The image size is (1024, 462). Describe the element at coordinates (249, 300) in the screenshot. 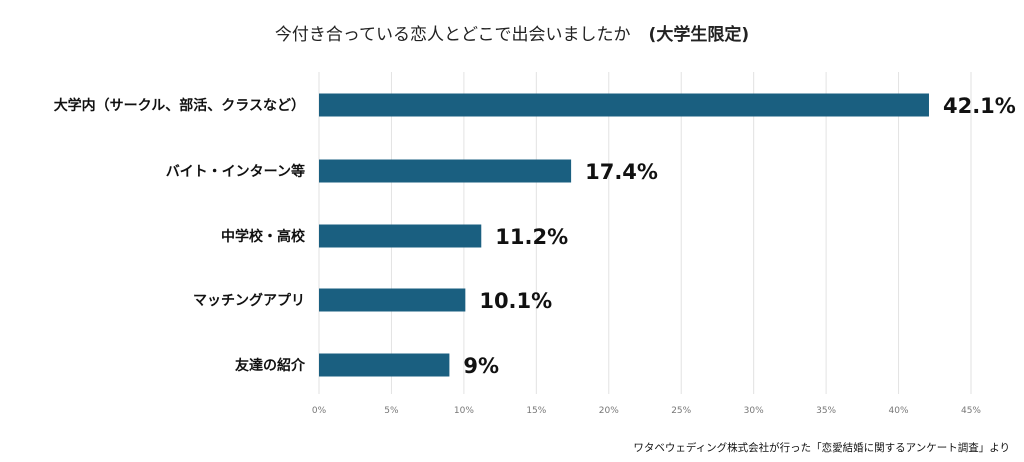

I see `category-label: マッチングアプリ` at that location.